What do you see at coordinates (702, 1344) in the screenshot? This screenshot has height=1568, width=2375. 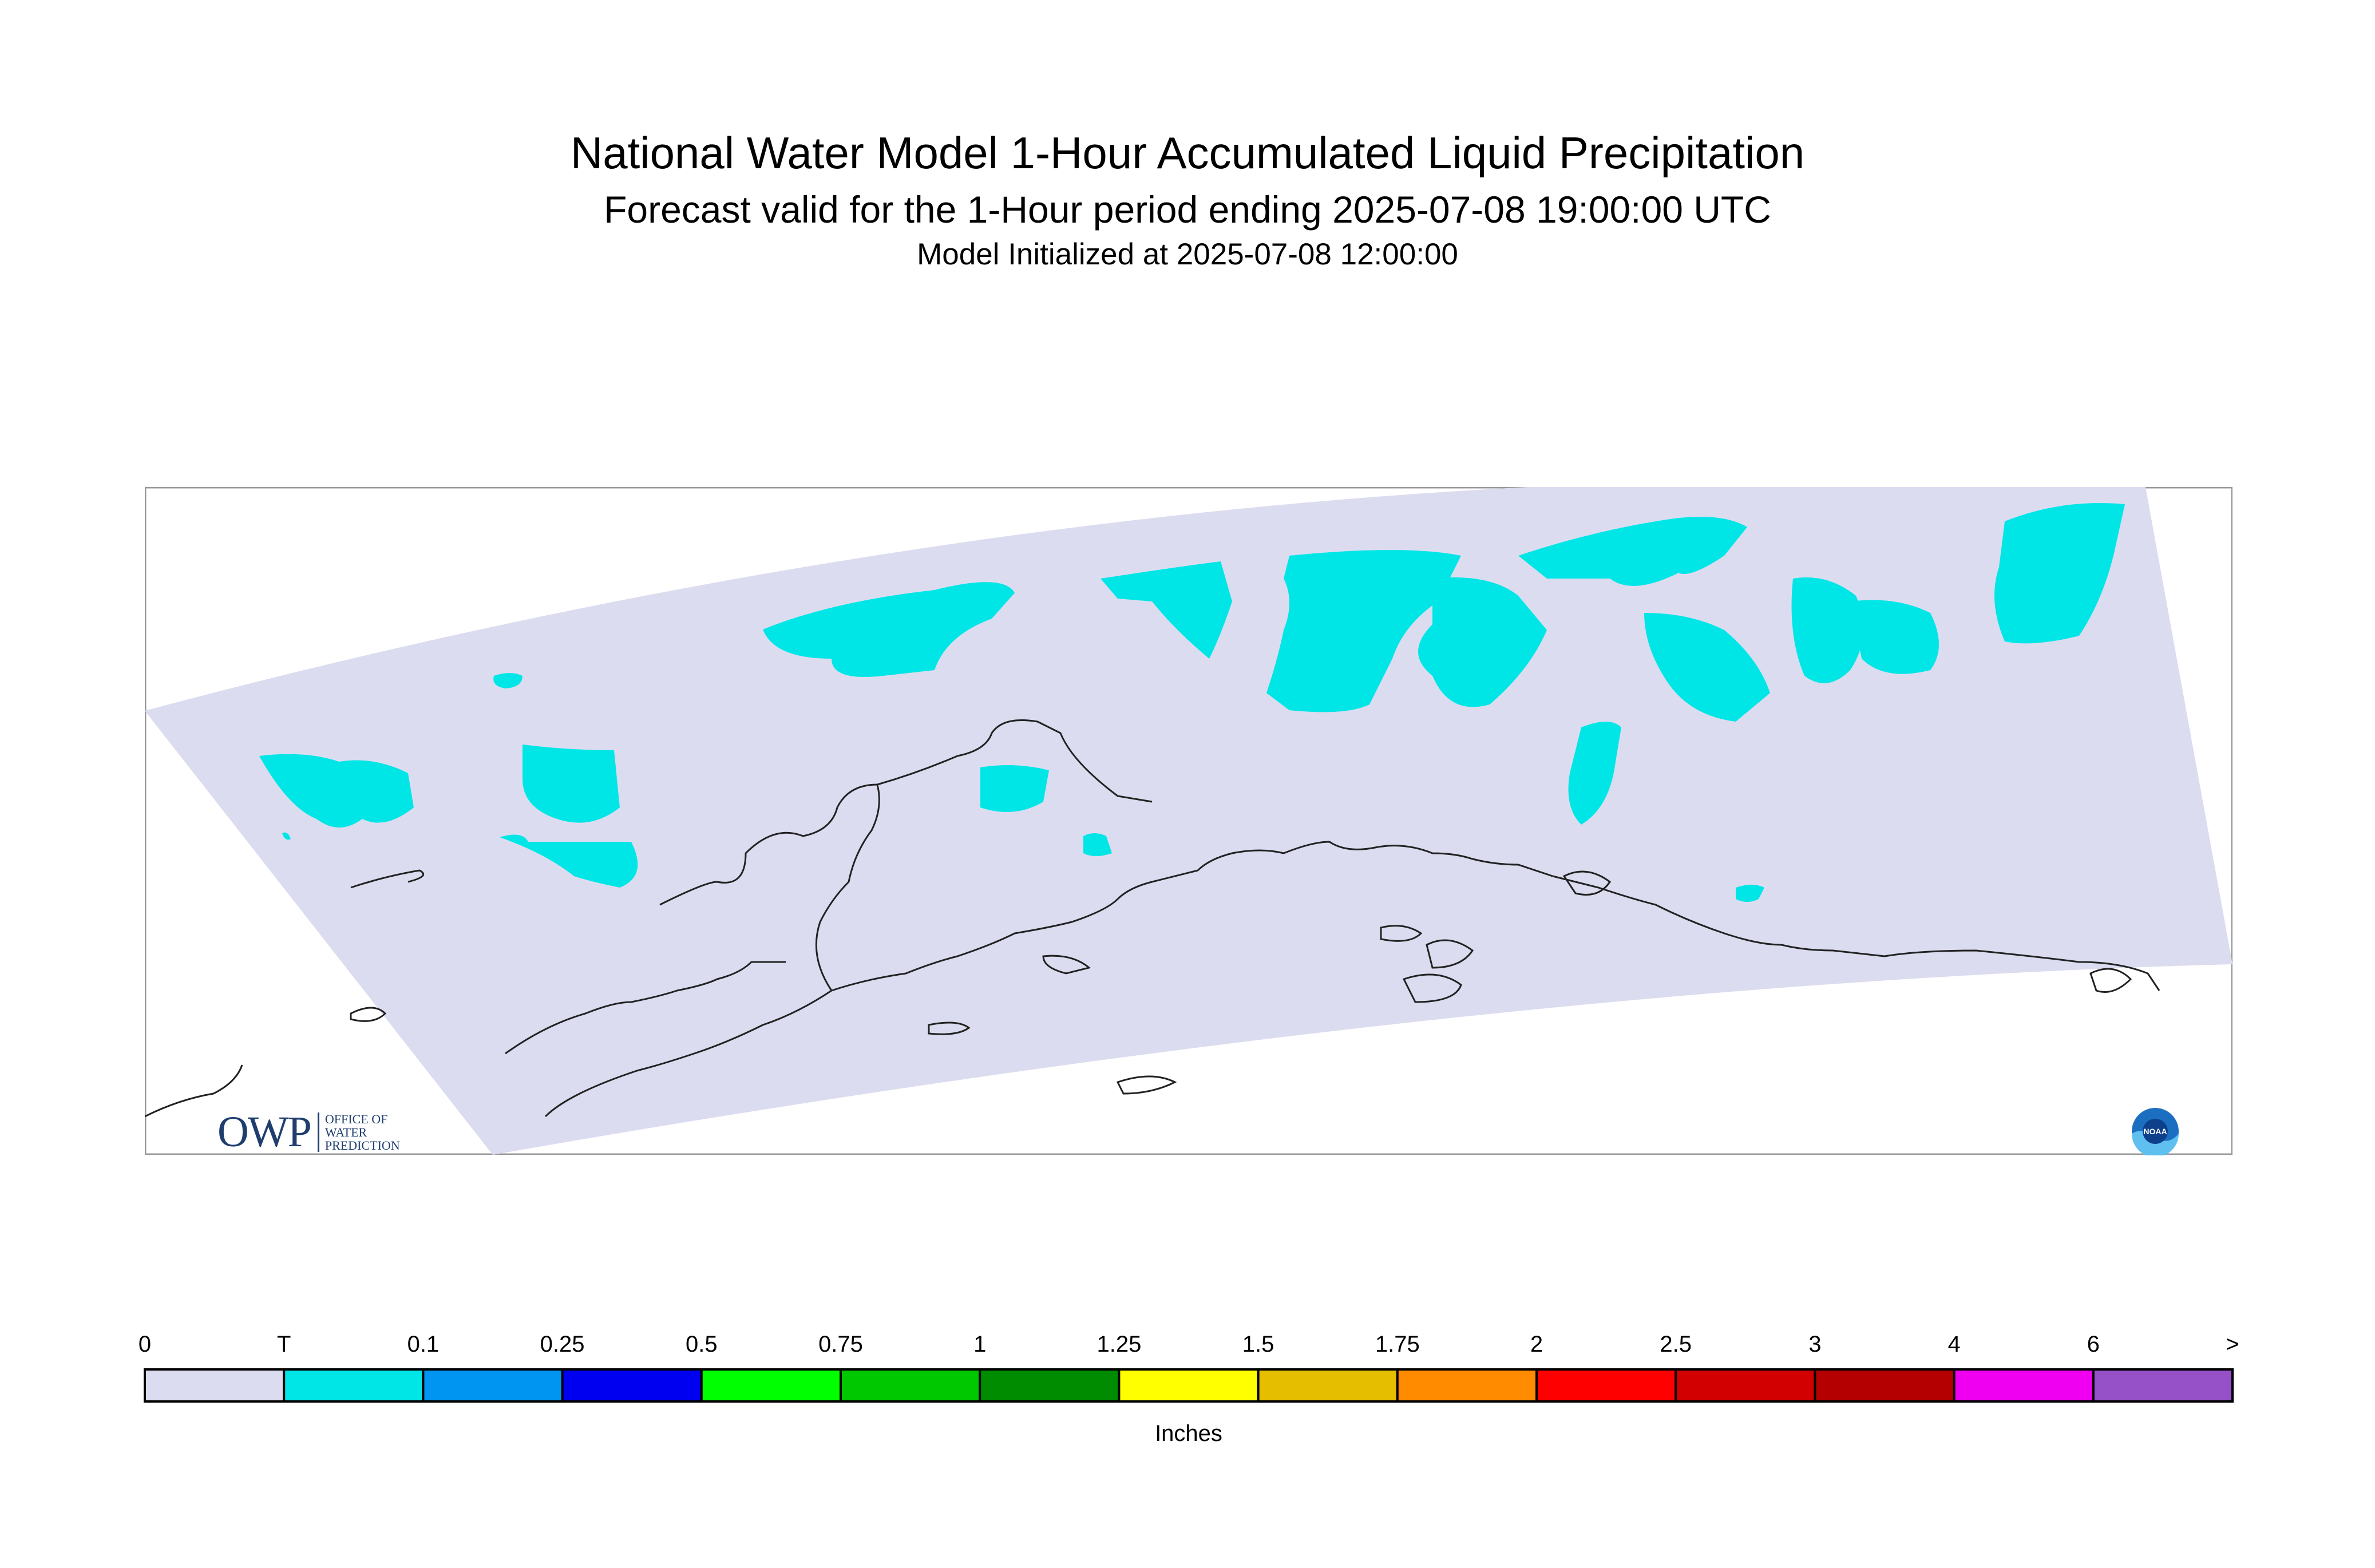 I see `legend-tick-label: 0.5` at bounding box center [702, 1344].